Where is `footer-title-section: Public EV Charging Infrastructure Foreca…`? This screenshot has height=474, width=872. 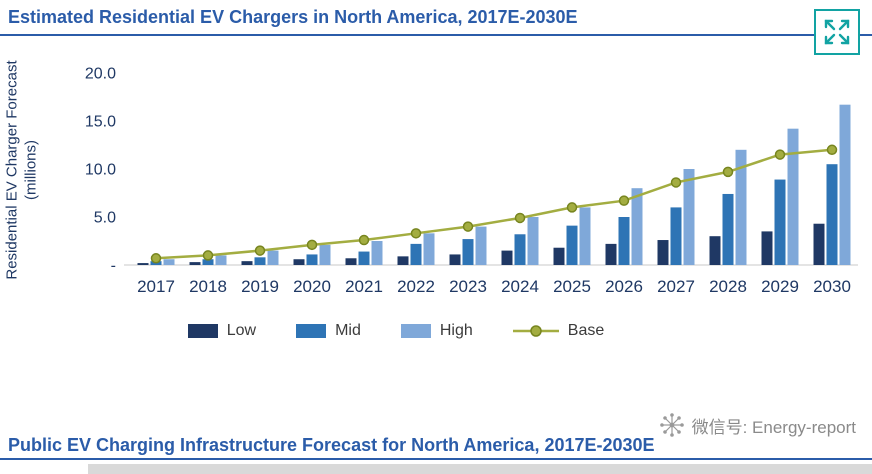 footer-title-section: Public EV Charging Infrastructure Foreca… is located at coordinates (436, 446).